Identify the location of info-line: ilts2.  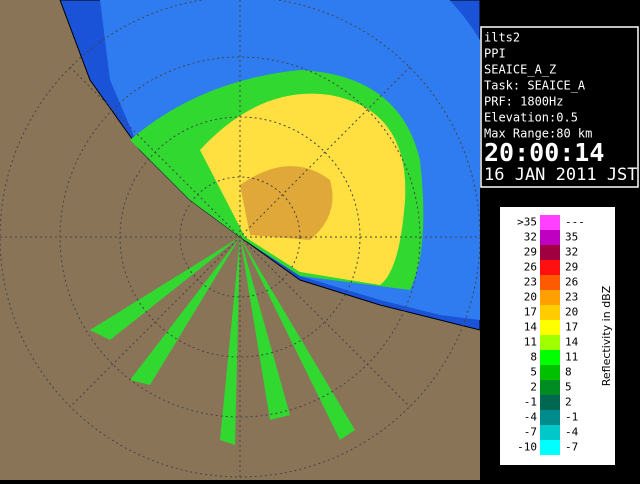
(502, 38).